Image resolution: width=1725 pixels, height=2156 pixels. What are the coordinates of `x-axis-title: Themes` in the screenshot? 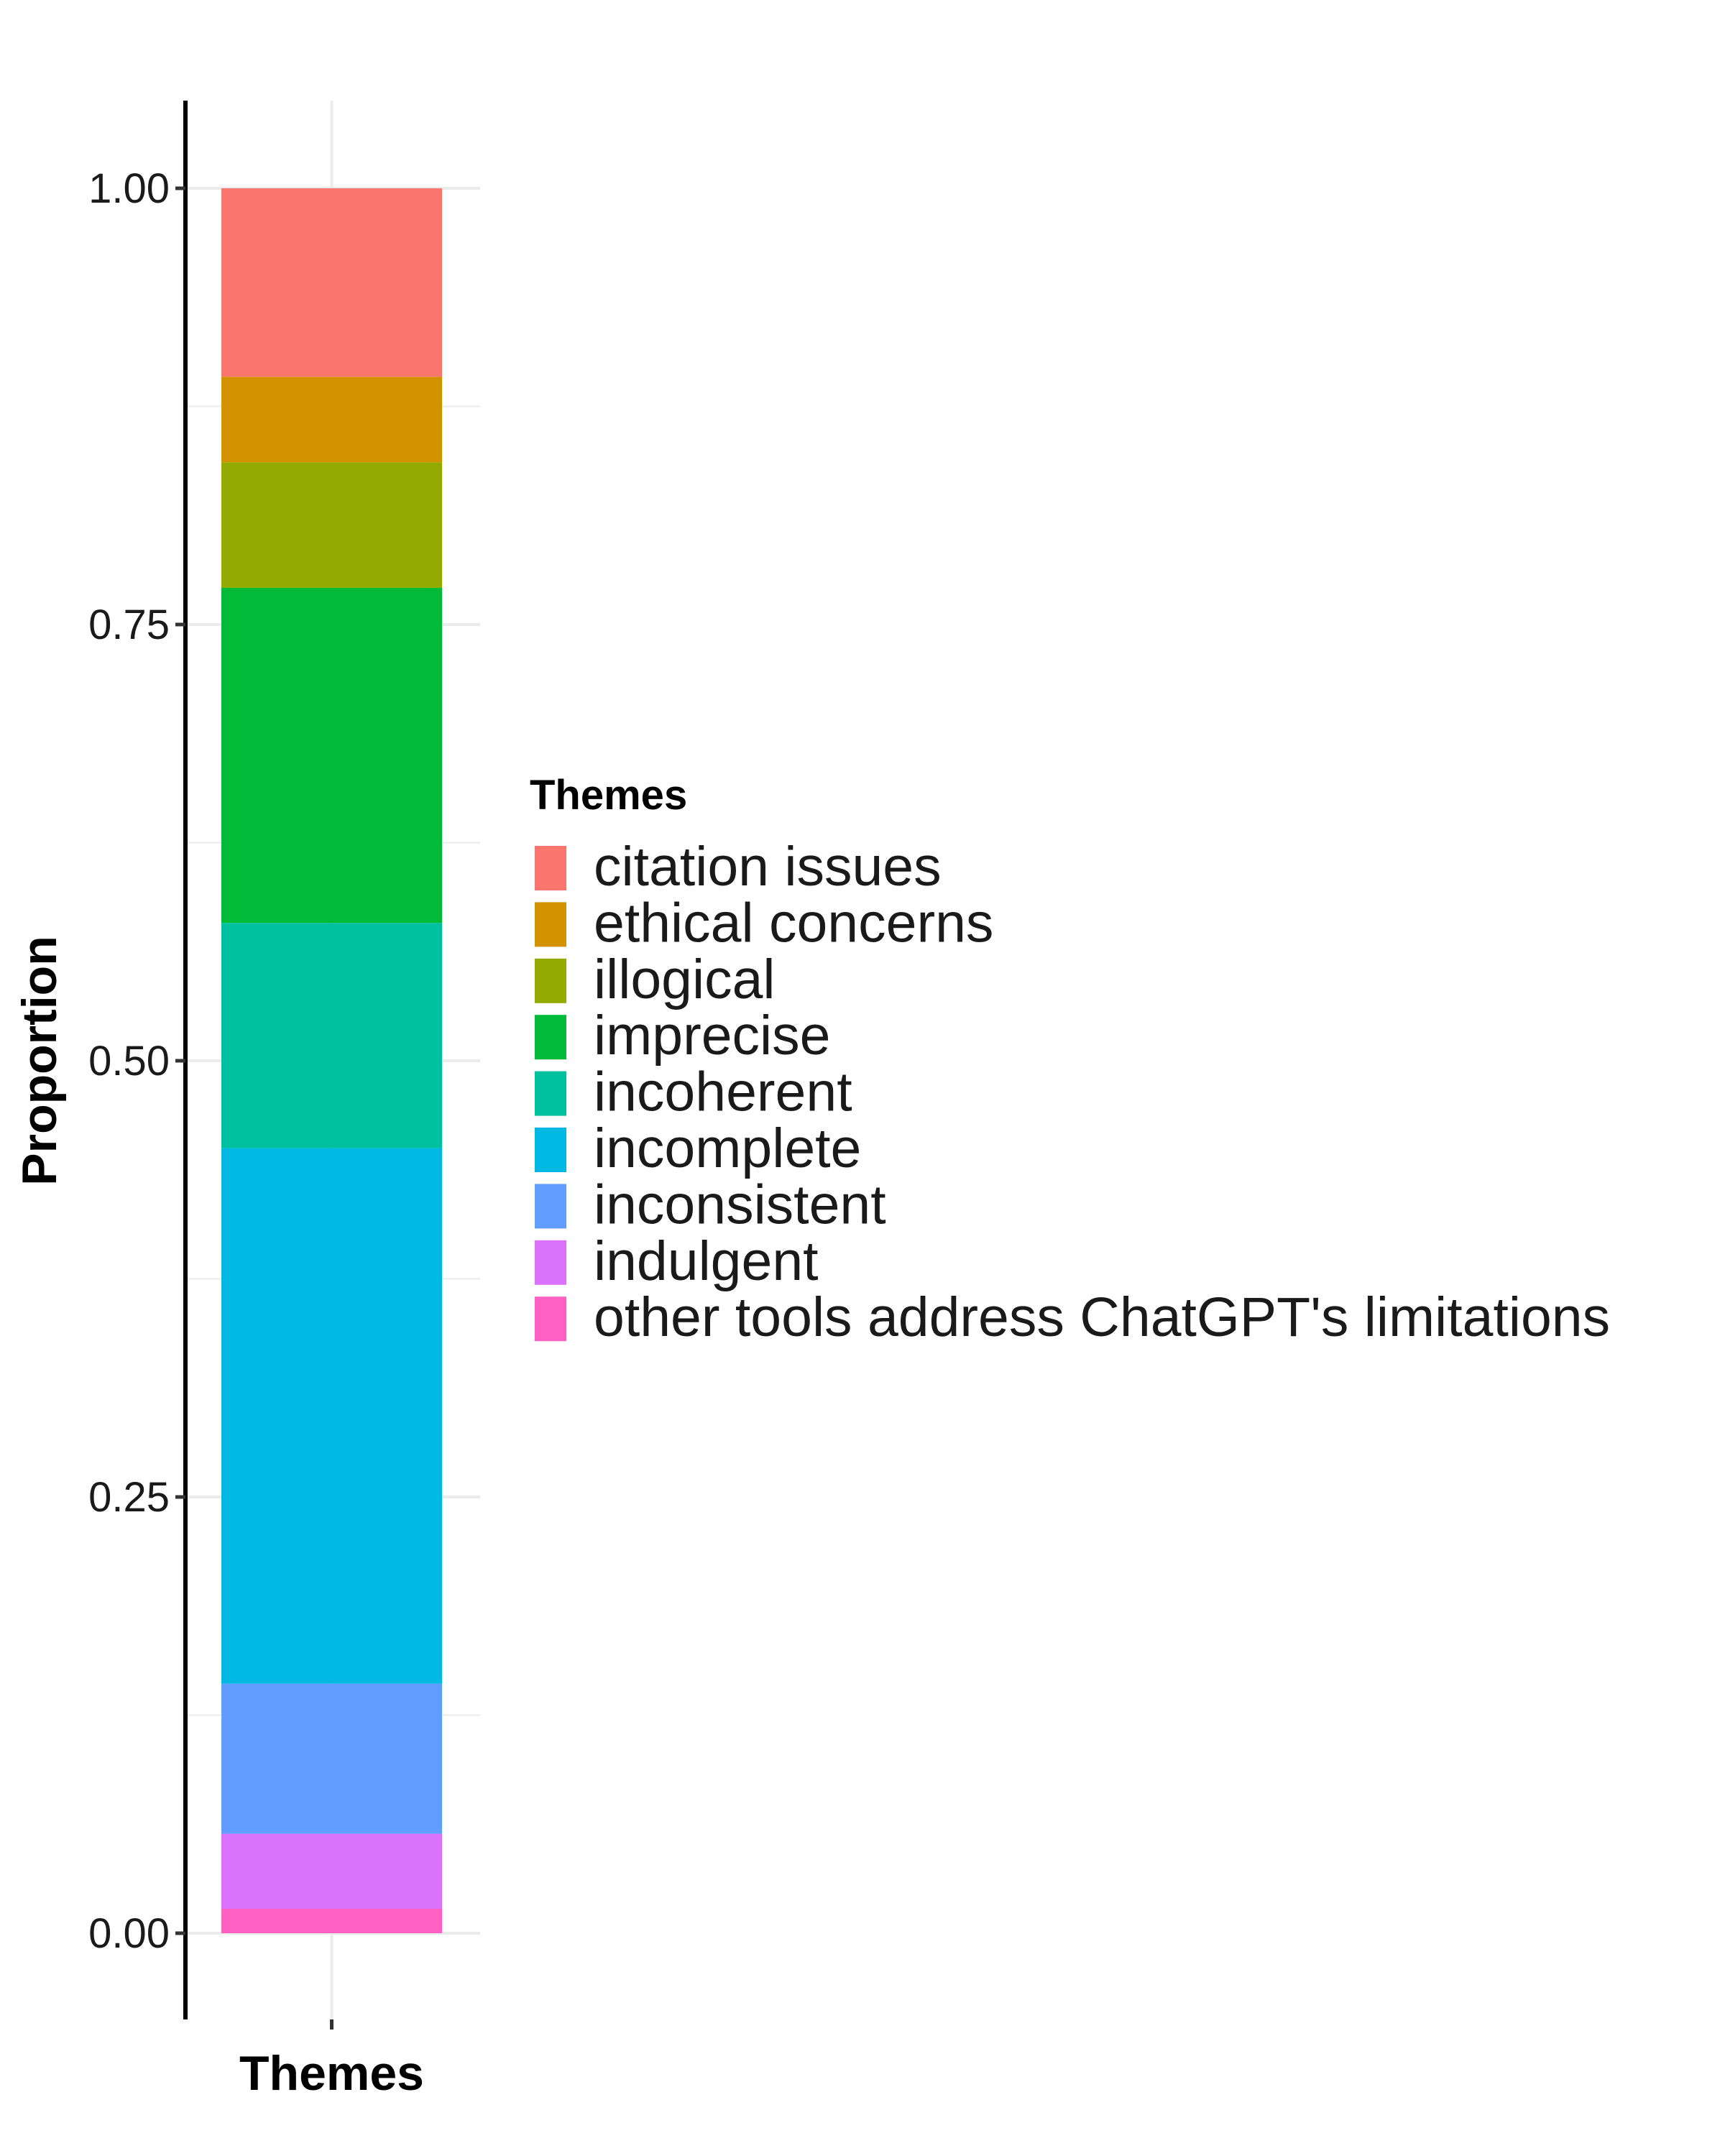 It's located at (331, 2073).